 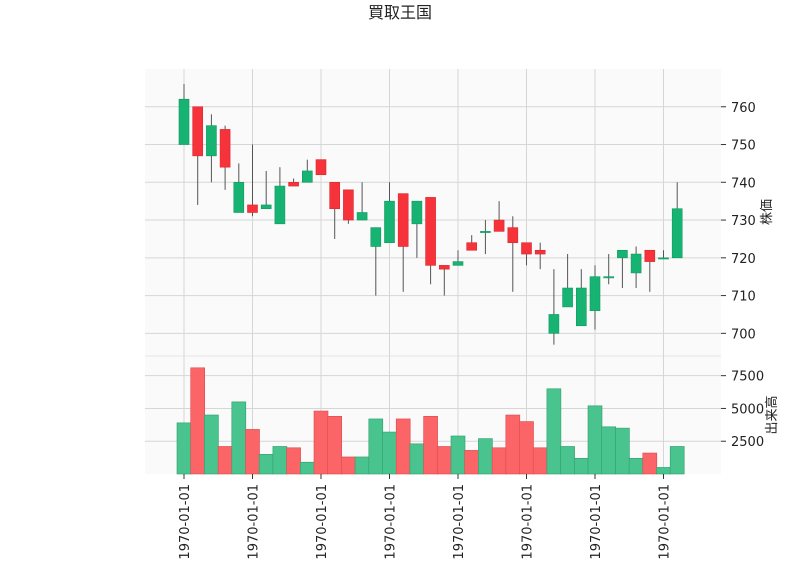 What do you see at coordinates (747, 409) in the screenshot?
I see `volume-tick-label: 5000` at bounding box center [747, 409].